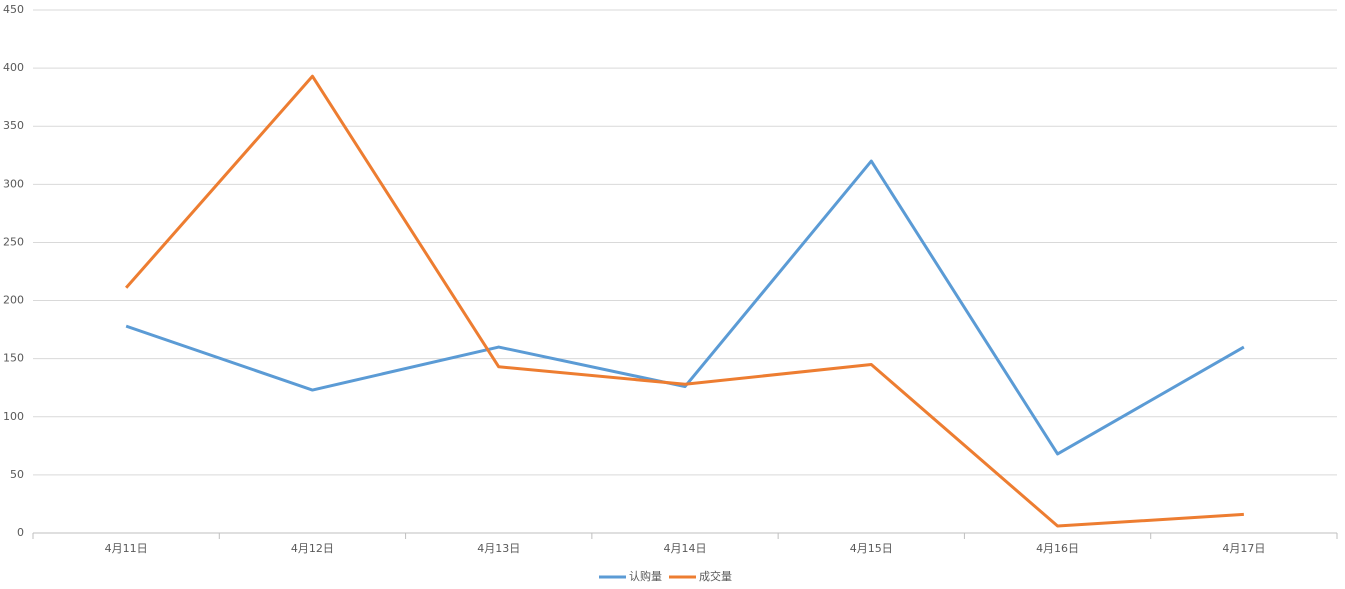 The height and width of the screenshot is (589, 1345). I want to click on x-tick-label: 4月12日, so click(312, 548).